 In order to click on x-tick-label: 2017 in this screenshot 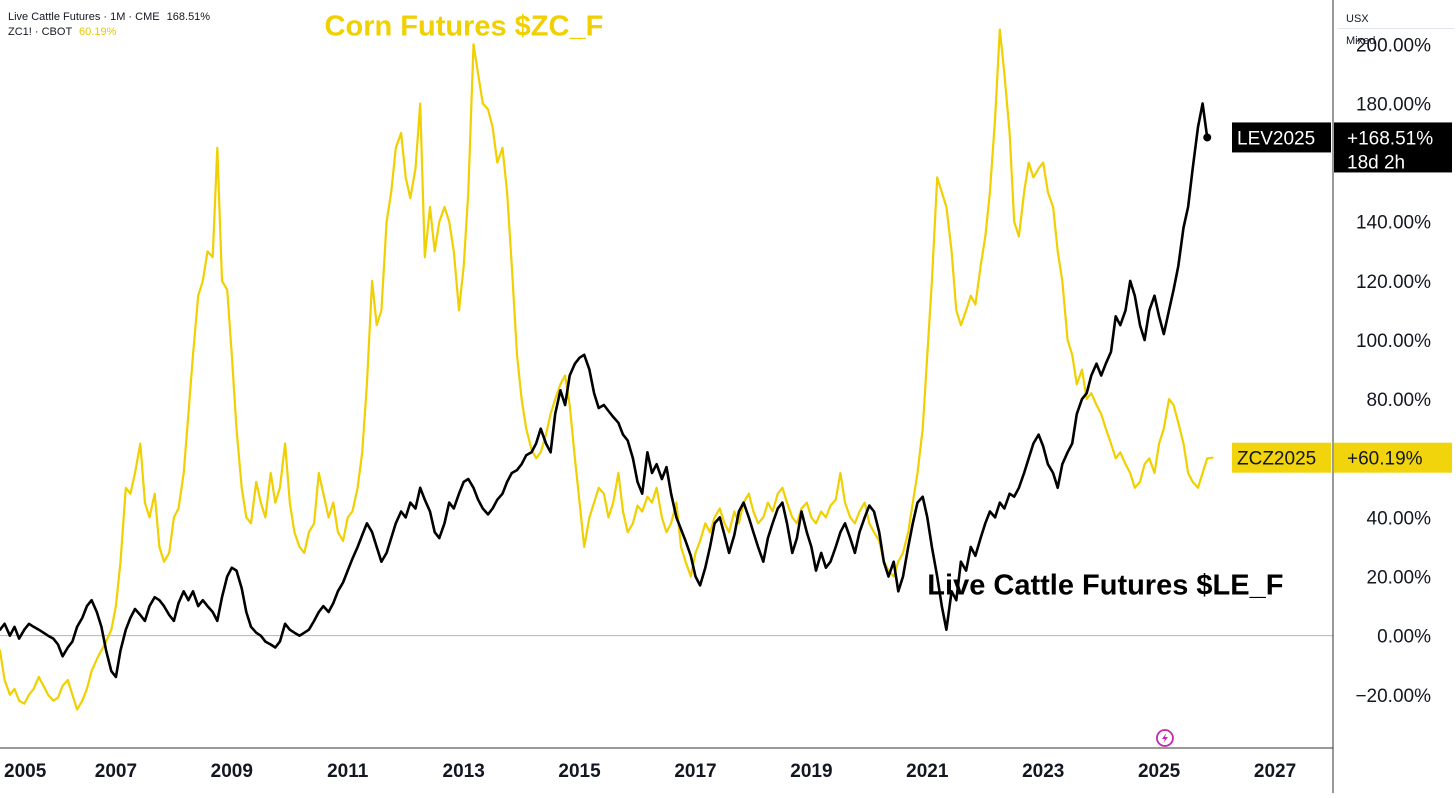, I will do `click(695, 771)`.